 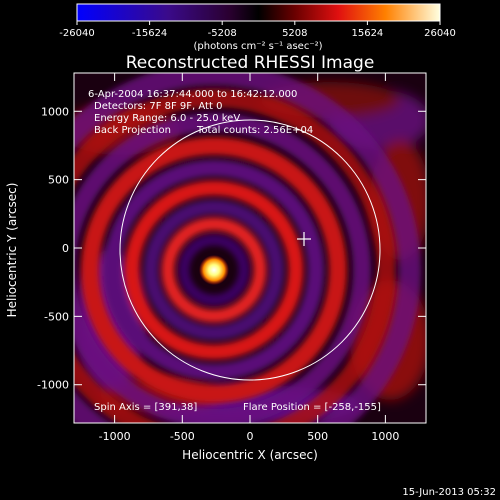 What do you see at coordinates (214, 270) in the screenshot?
I see `flare-source` at bounding box center [214, 270].